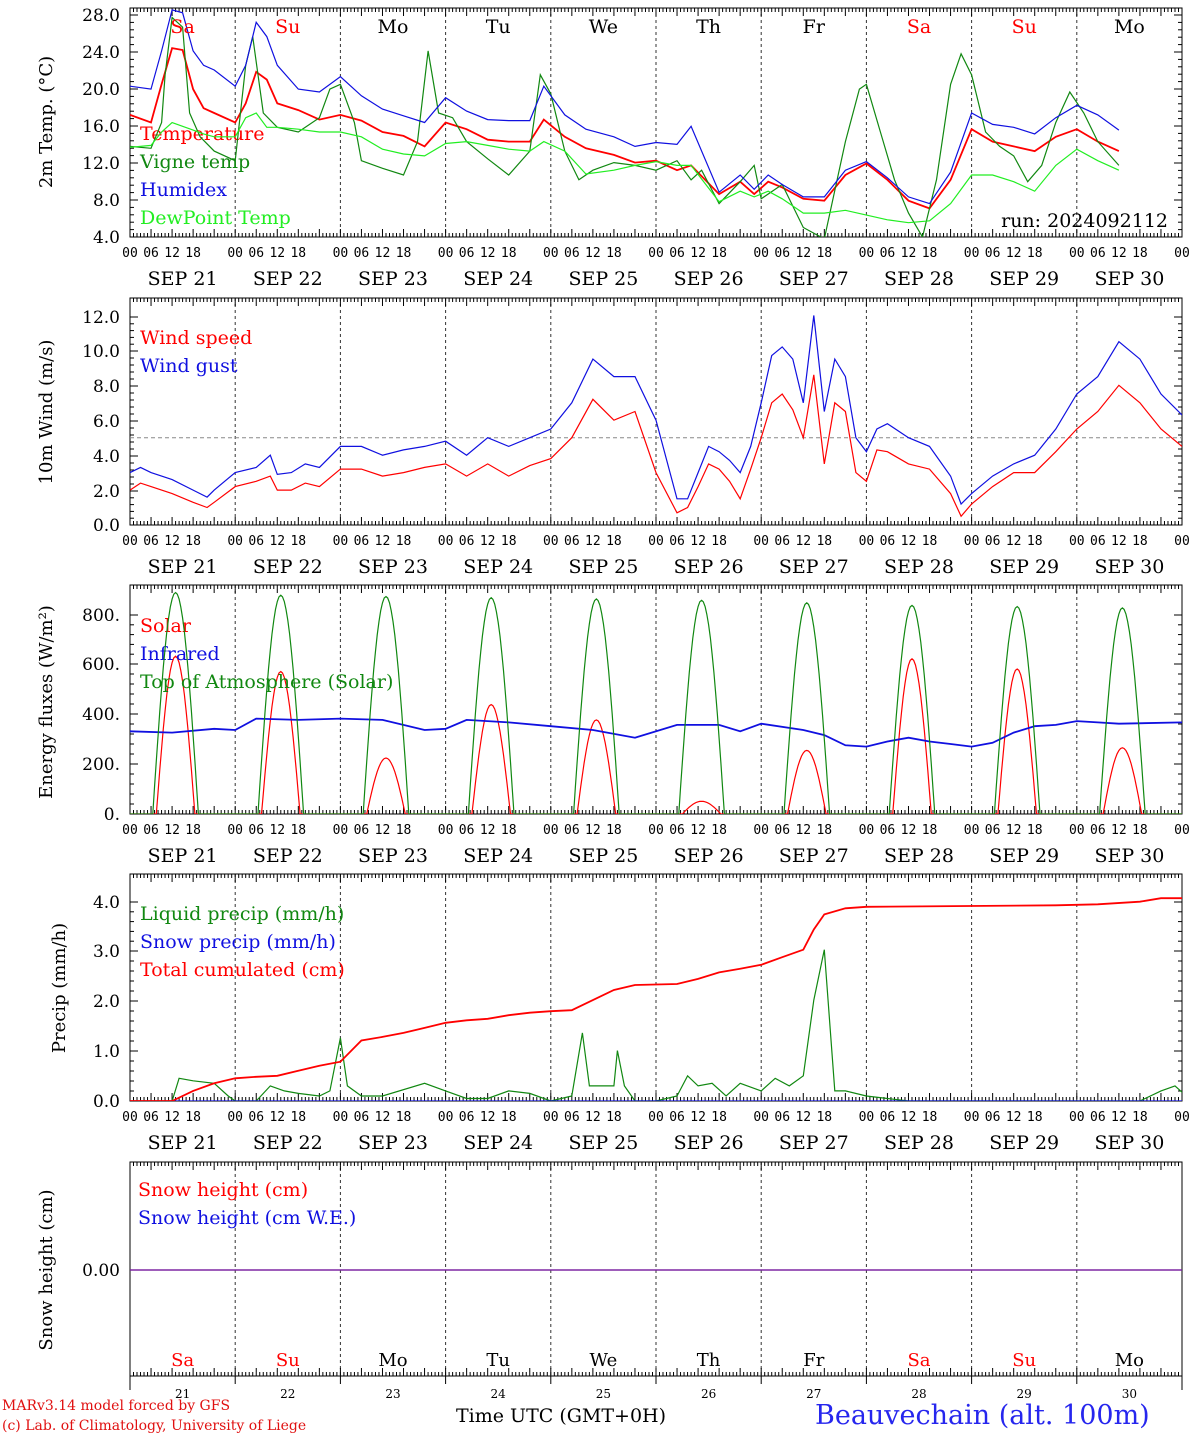  I want to click on station-label: Beauvechain (alt. 100m), so click(982, 1415).